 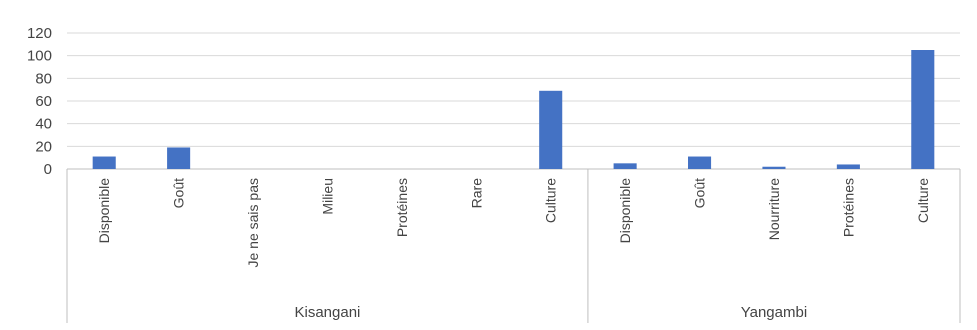 I want to click on group-label: Yangambi, so click(x=774, y=312).